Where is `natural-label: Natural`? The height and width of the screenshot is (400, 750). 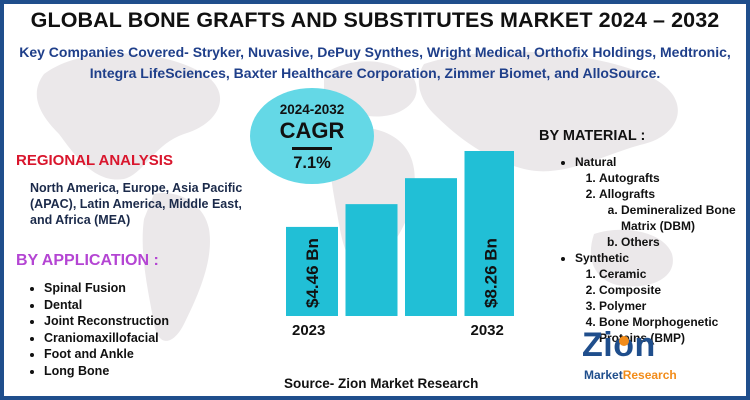 natural-label: Natural is located at coordinates (596, 162).